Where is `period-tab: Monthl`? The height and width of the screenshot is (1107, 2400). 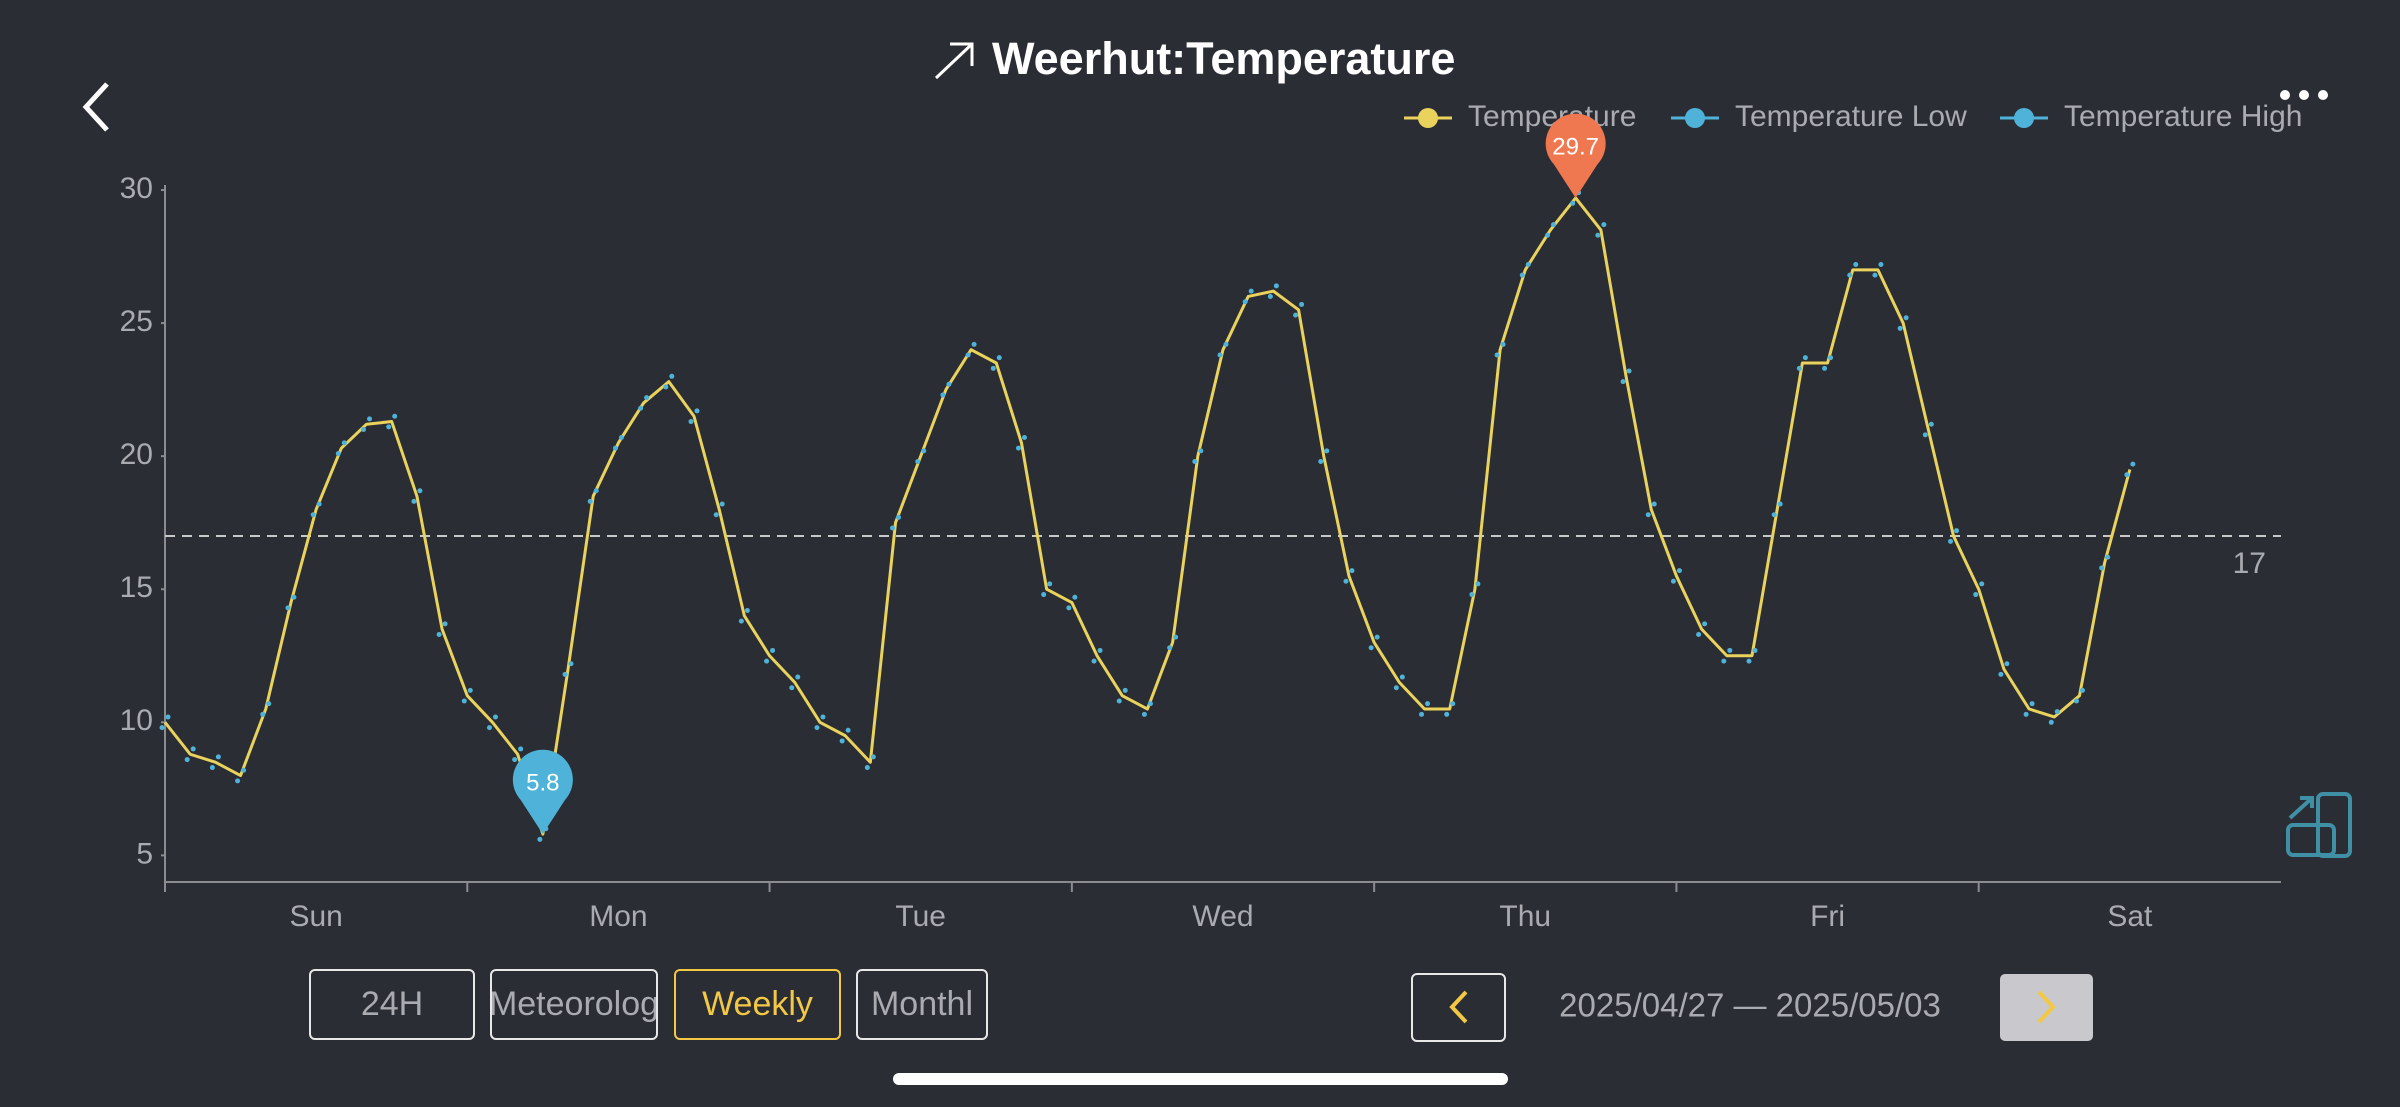 period-tab: Monthl is located at coordinates (922, 1004).